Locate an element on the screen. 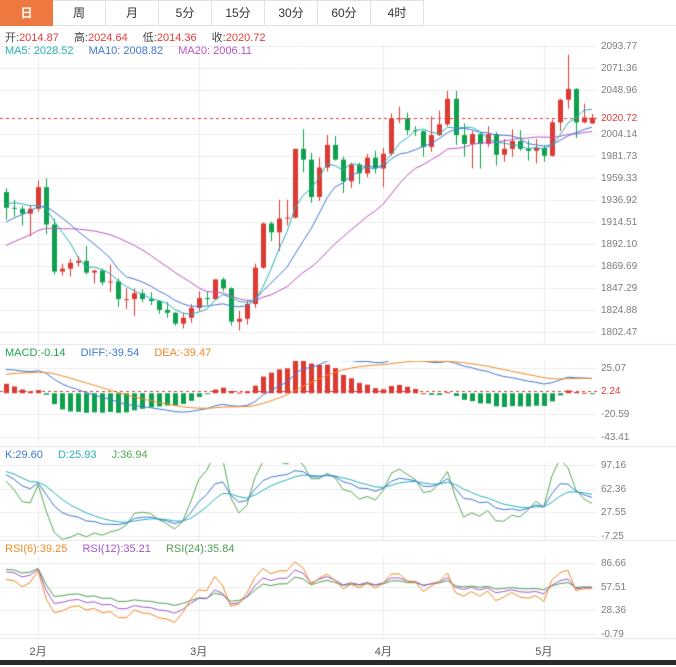 Image resolution: width=676 pixels, height=667 pixels. axis-tick-label: 27.55 is located at coordinates (614, 513).